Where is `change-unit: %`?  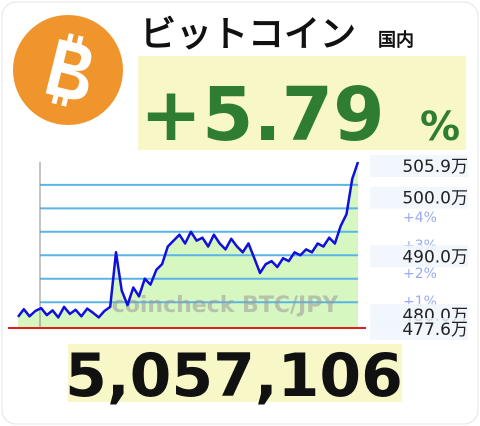
change-unit: % is located at coordinates (440, 127).